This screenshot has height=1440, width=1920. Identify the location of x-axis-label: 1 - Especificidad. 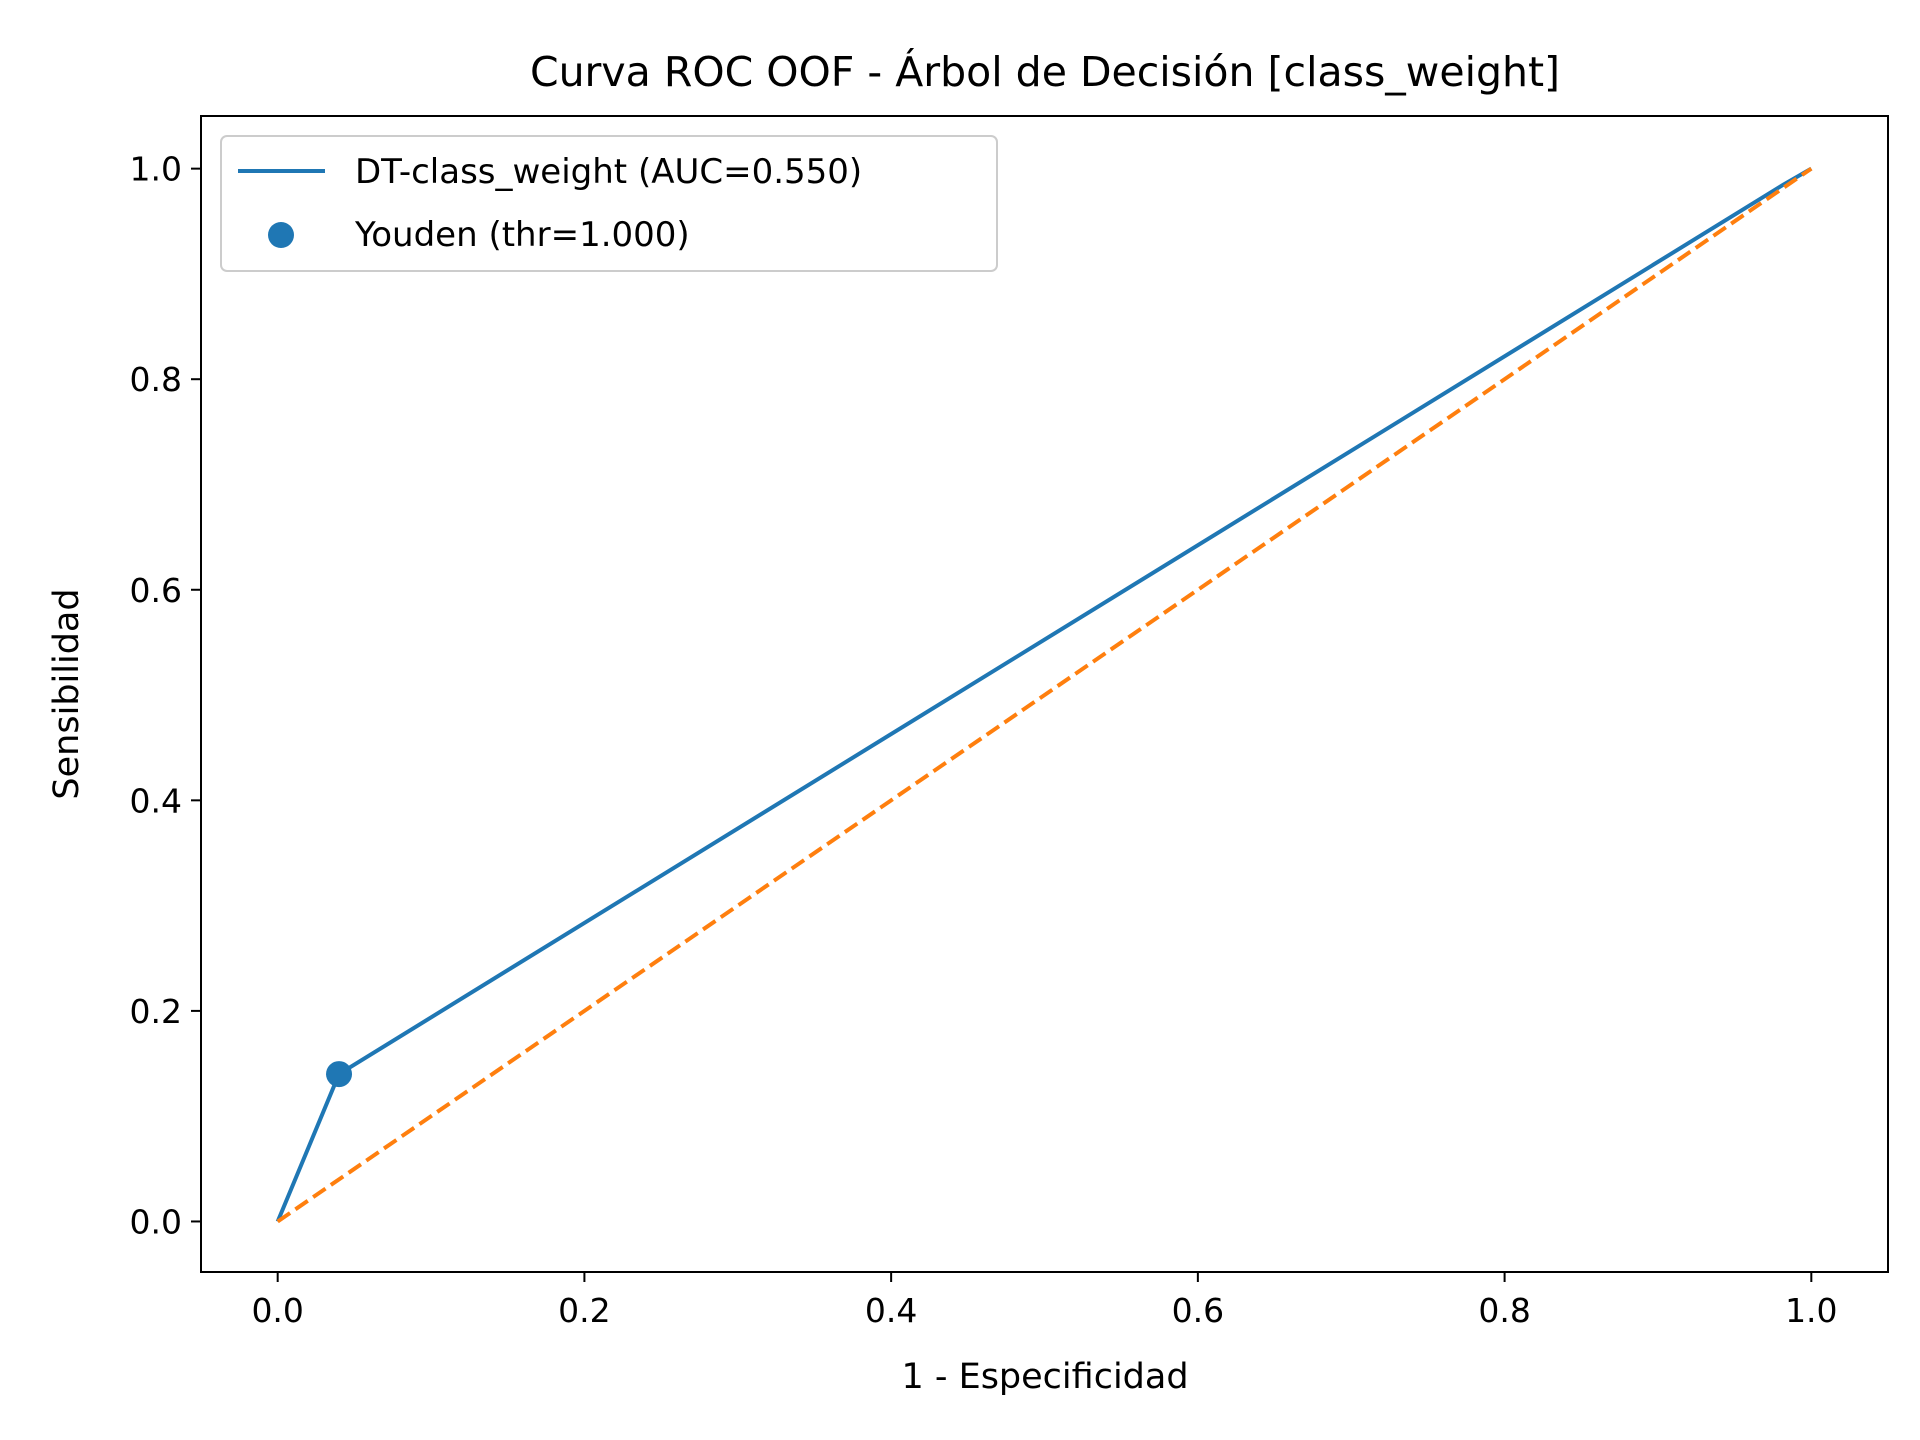
(1044, 1377).